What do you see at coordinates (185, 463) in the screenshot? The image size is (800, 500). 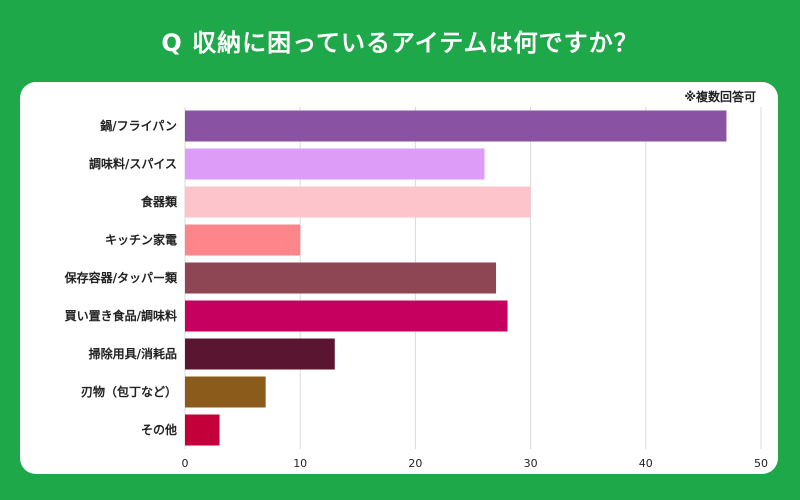 I see `x-tick-label: 0` at bounding box center [185, 463].